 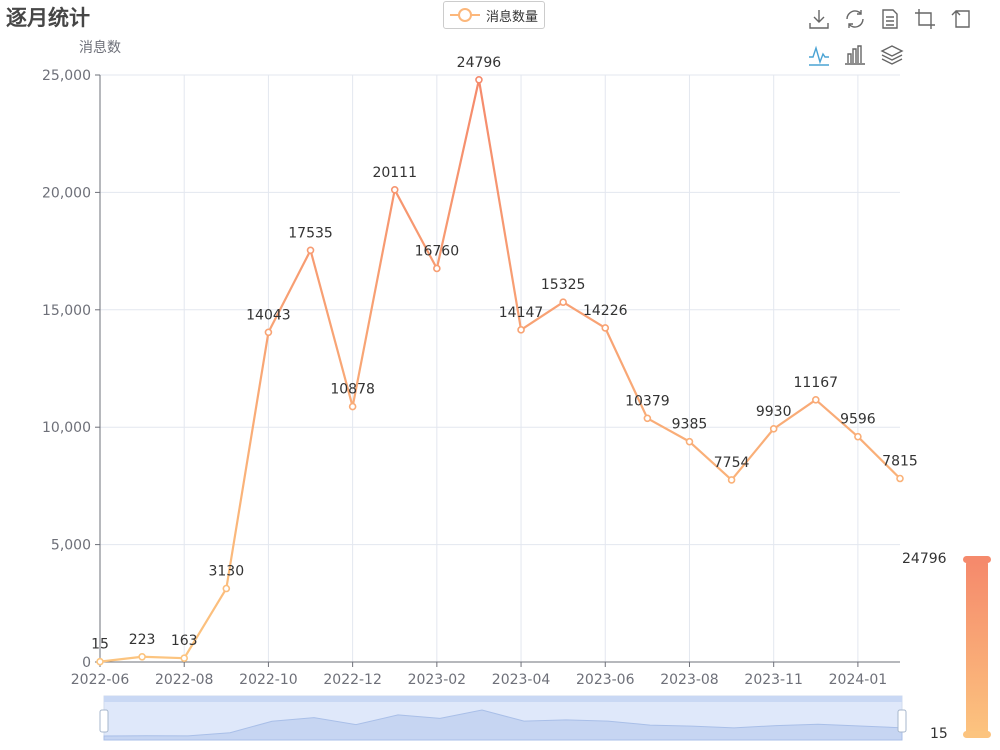 What do you see at coordinates (352, 680) in the screenshot?
I see `x-tick-label: 2022-12` at bounding box center [352, 680].